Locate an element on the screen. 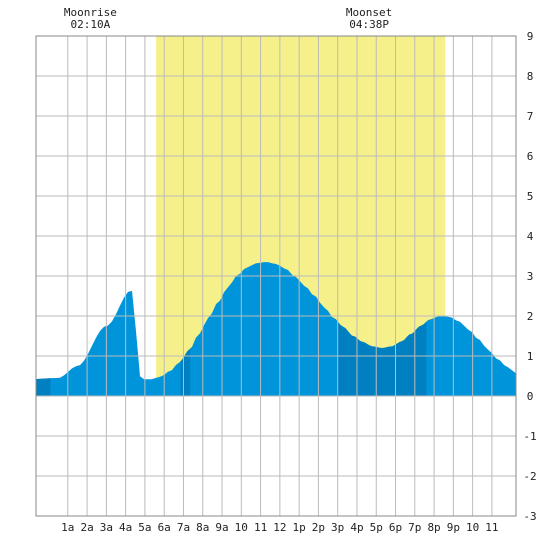 The height and width of the screenshot is (550, 550). annotation-label-2: Moonset is located at coordinates (369, 12).